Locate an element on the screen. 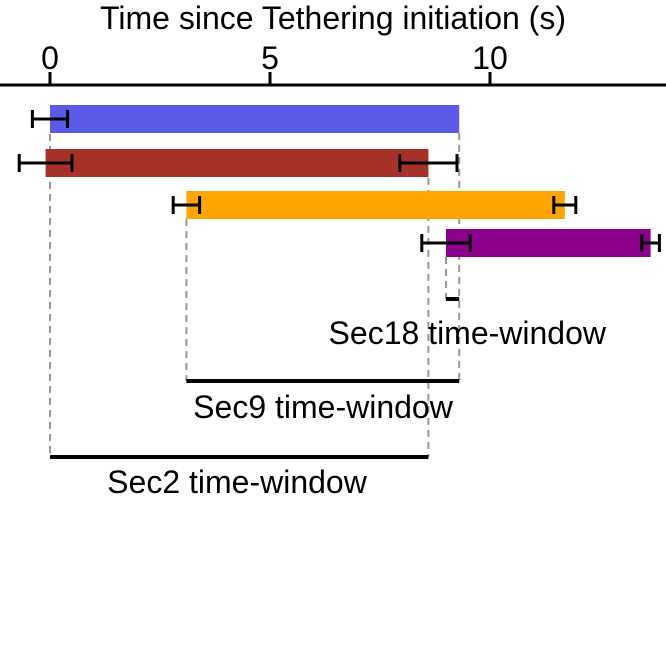  purple-bar is located at coordinates (548, 243).